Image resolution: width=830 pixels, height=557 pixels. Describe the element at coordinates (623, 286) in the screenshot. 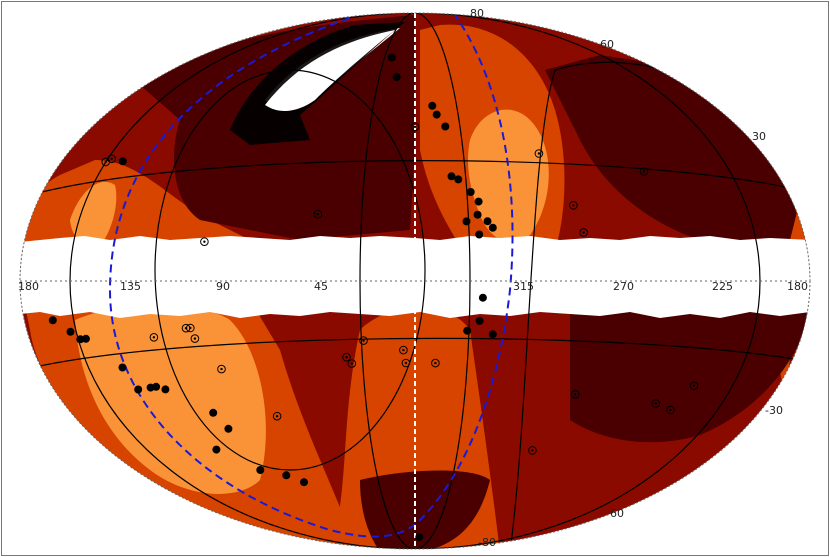

I see `lon-label: 270` at that location.